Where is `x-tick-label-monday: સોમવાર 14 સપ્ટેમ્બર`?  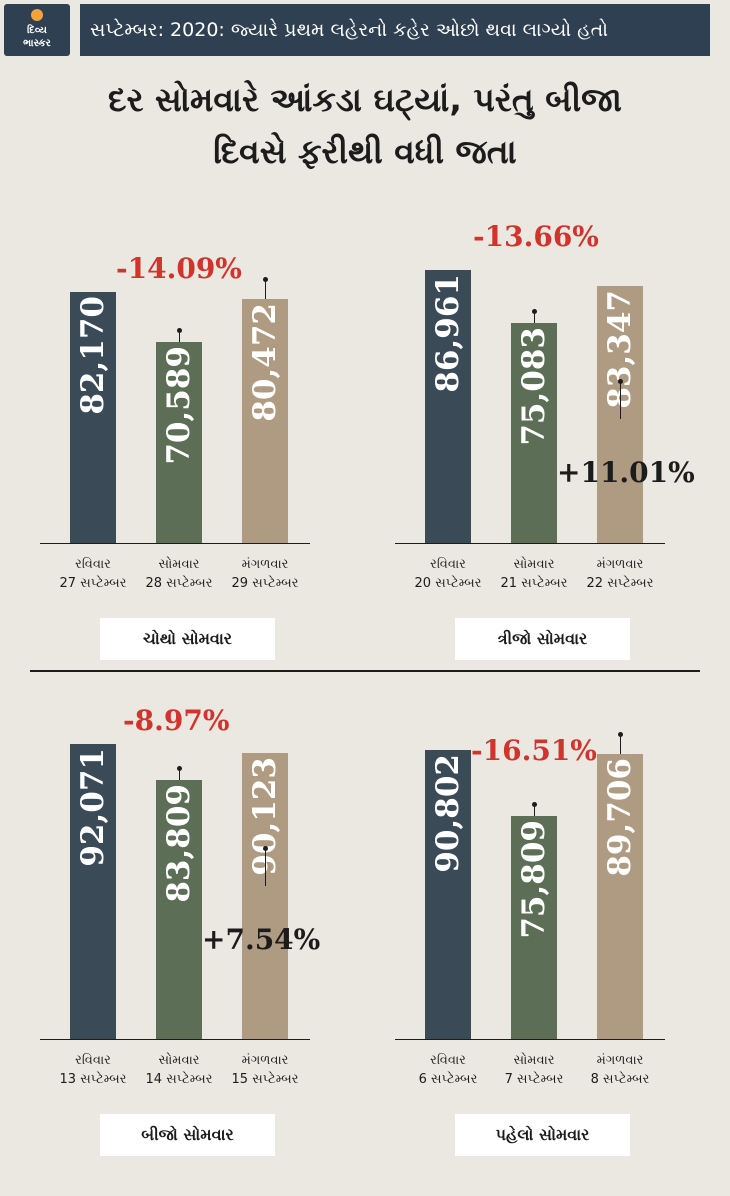 x-tick-label-monday: સોમવાર 14 સપ્ટેમ્બર is located at coordinates (179, 1070).